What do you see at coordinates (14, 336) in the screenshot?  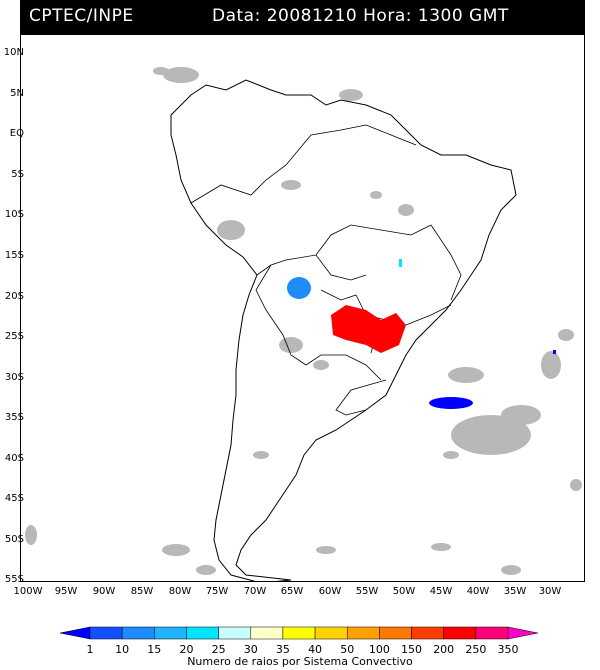 I see `lat-label-25s: 25S` at bounding box center [14, 336].